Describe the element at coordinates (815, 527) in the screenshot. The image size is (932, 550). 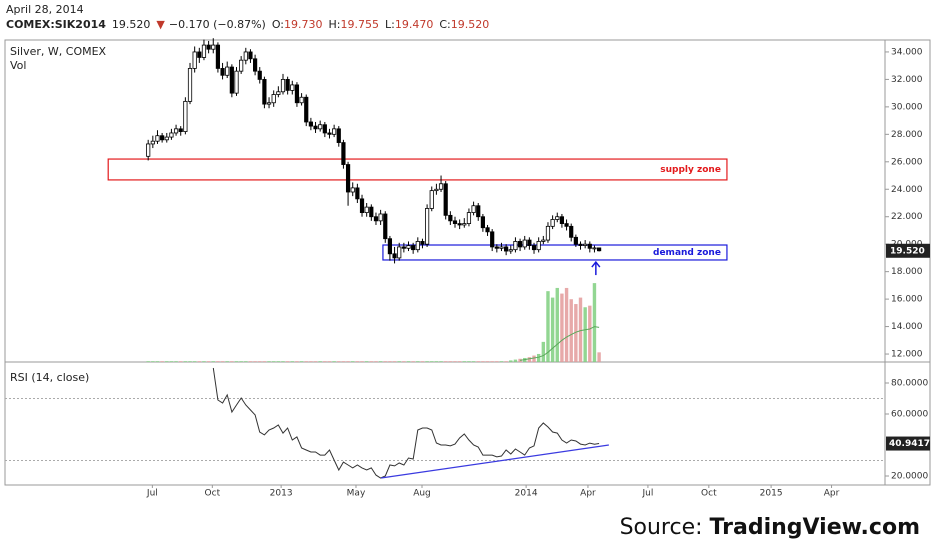
I see `source-name: TradingView.com` at that location.